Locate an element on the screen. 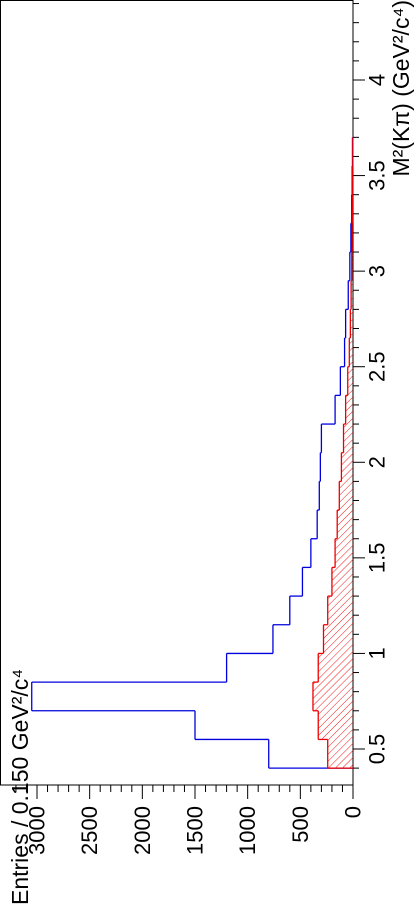 The image size is (414, 905). x-tick-label-3: 2 is located at coordinates (377, 462).